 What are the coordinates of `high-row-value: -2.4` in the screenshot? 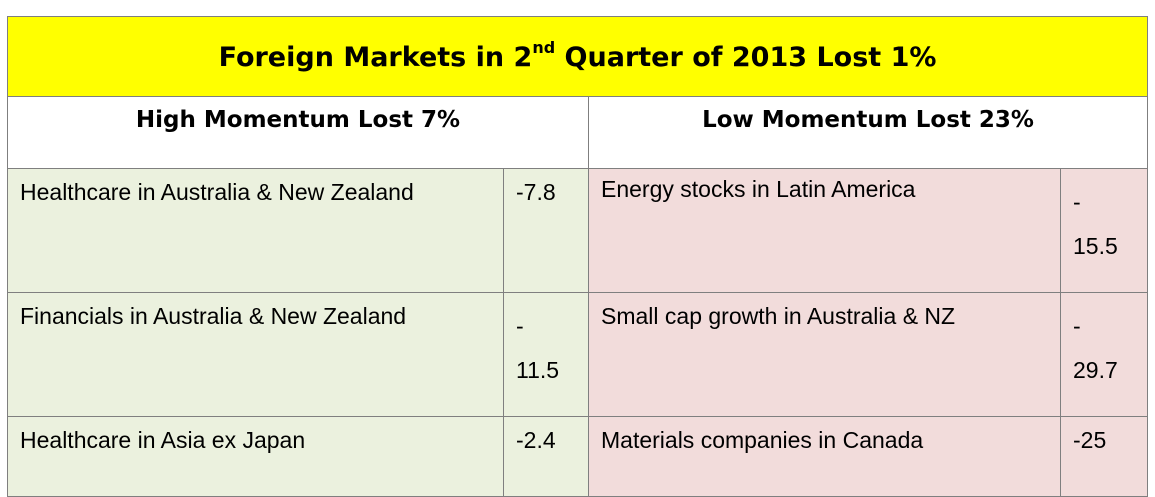 It's located at (546, 456).